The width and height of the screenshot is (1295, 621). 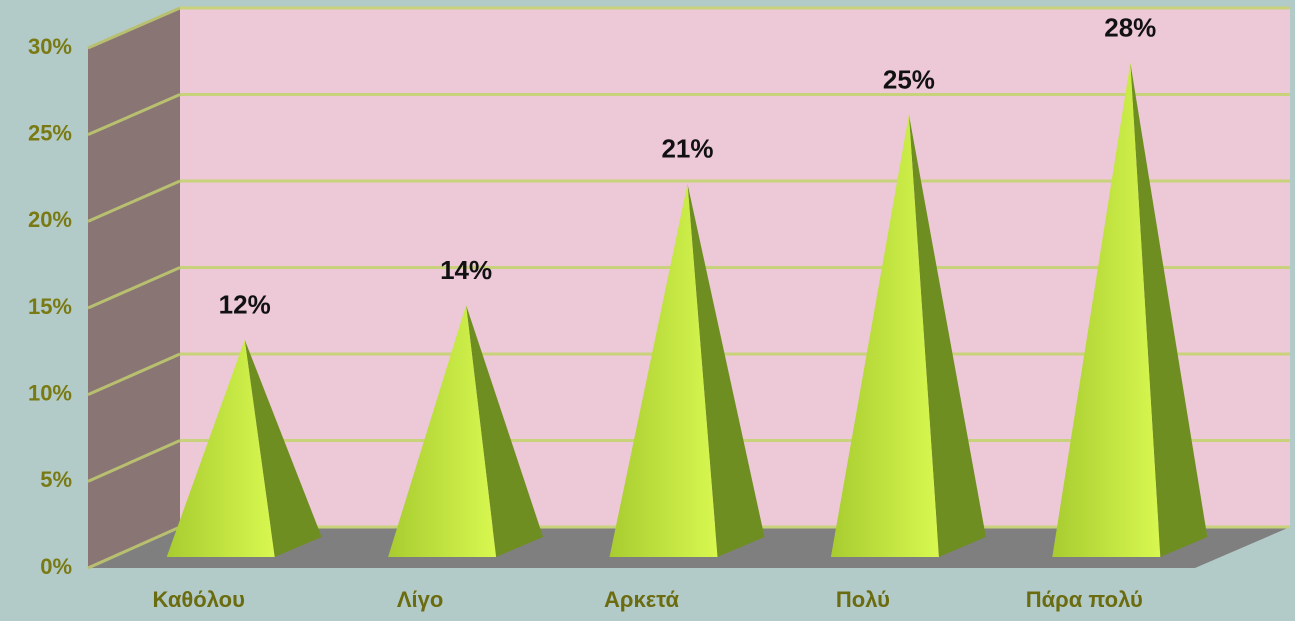 What do you see at coordinates (50, 46) in the screenshot?
I see `y-tick-label: 30%` at bounding box center [50, 46].